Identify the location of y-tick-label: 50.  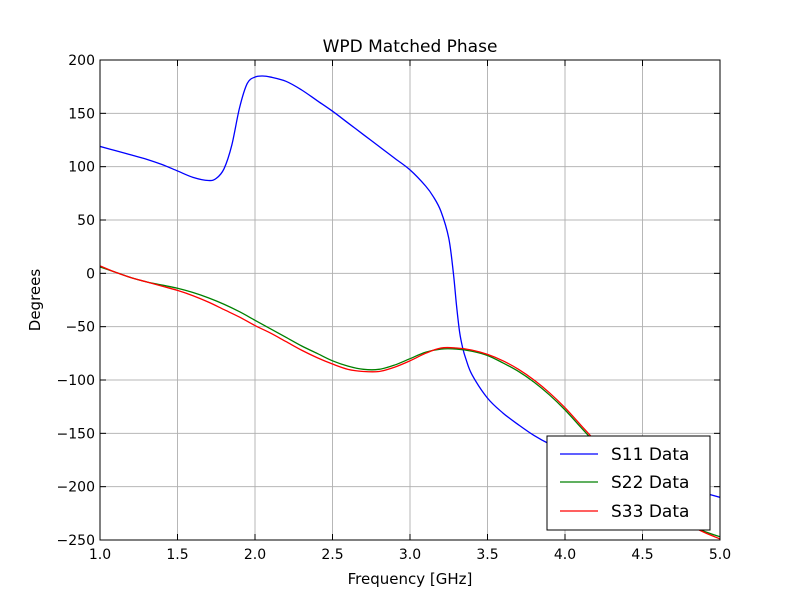
(86, 221).